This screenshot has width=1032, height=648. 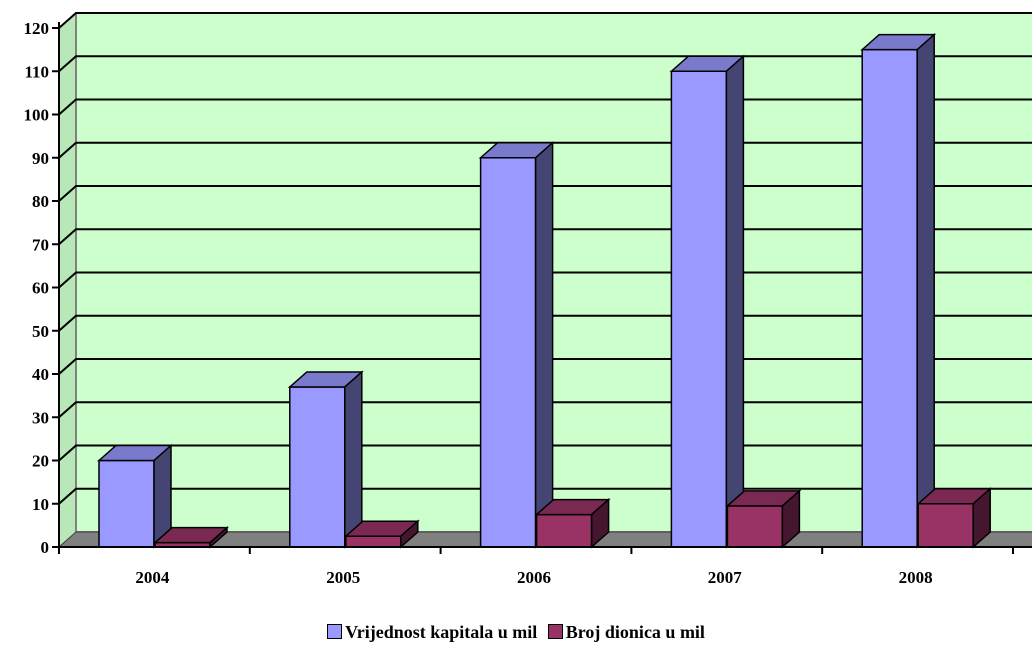 I want to click on y-tick-label: 0, so click(x=45, y=547).